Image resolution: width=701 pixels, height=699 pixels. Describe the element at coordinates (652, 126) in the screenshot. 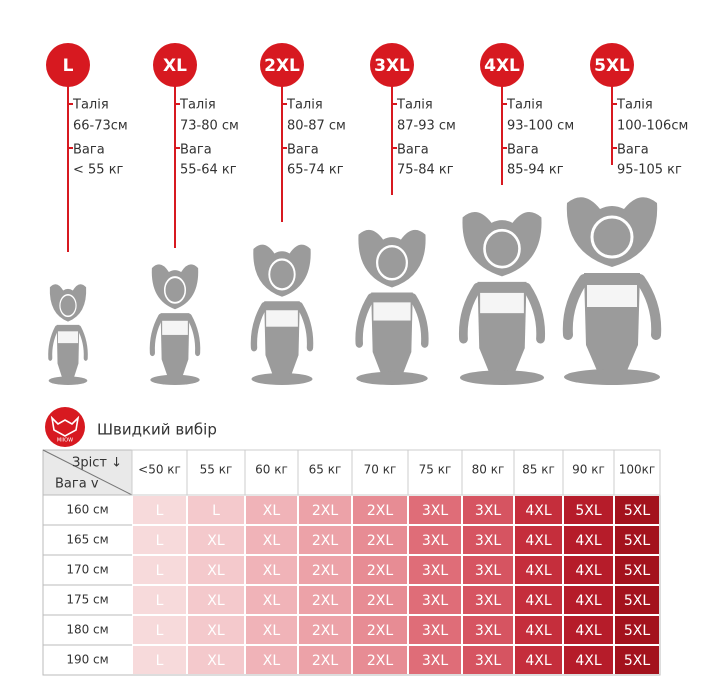

I see `waist-value: 100-106см` at that location.